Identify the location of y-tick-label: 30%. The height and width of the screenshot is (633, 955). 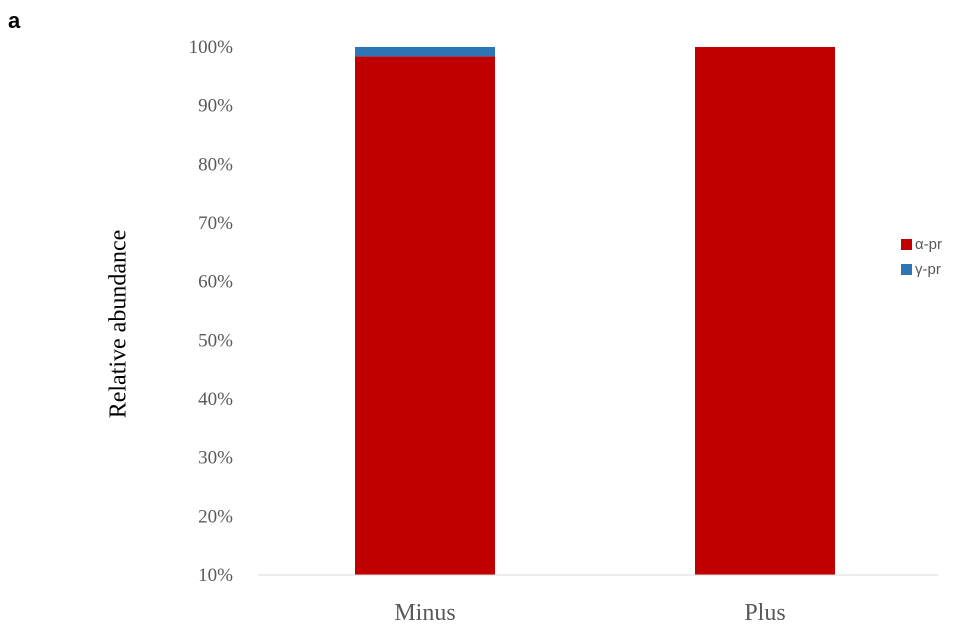
(215, 458).